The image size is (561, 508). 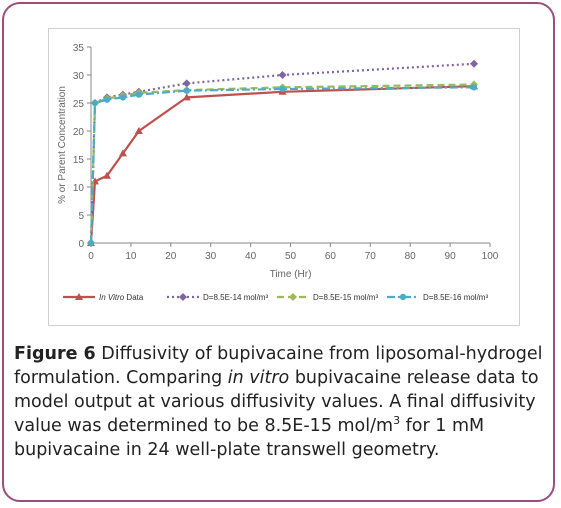 I want to click on x-tick-label: 50, so click(x=291, y=256).